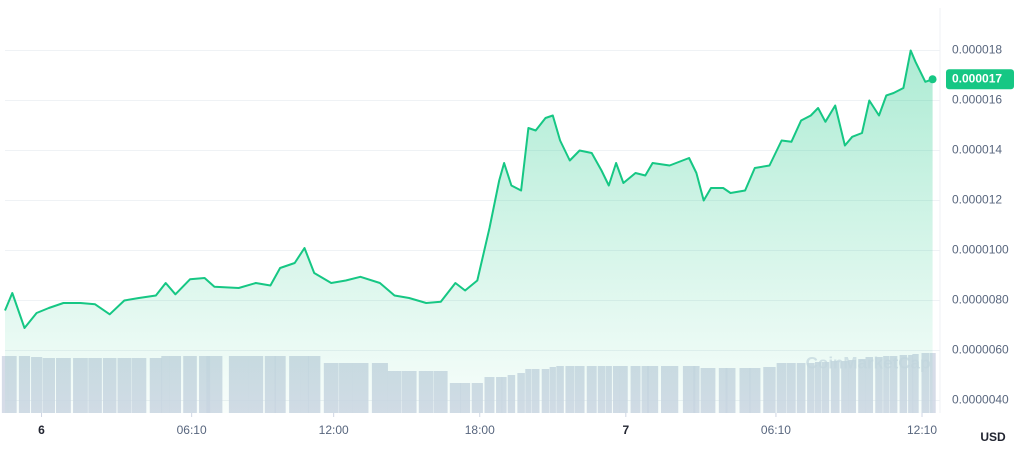 This screenshot has height=458, width=1024. I want to click on x-tick-label: 12:00, so click(334, 430).